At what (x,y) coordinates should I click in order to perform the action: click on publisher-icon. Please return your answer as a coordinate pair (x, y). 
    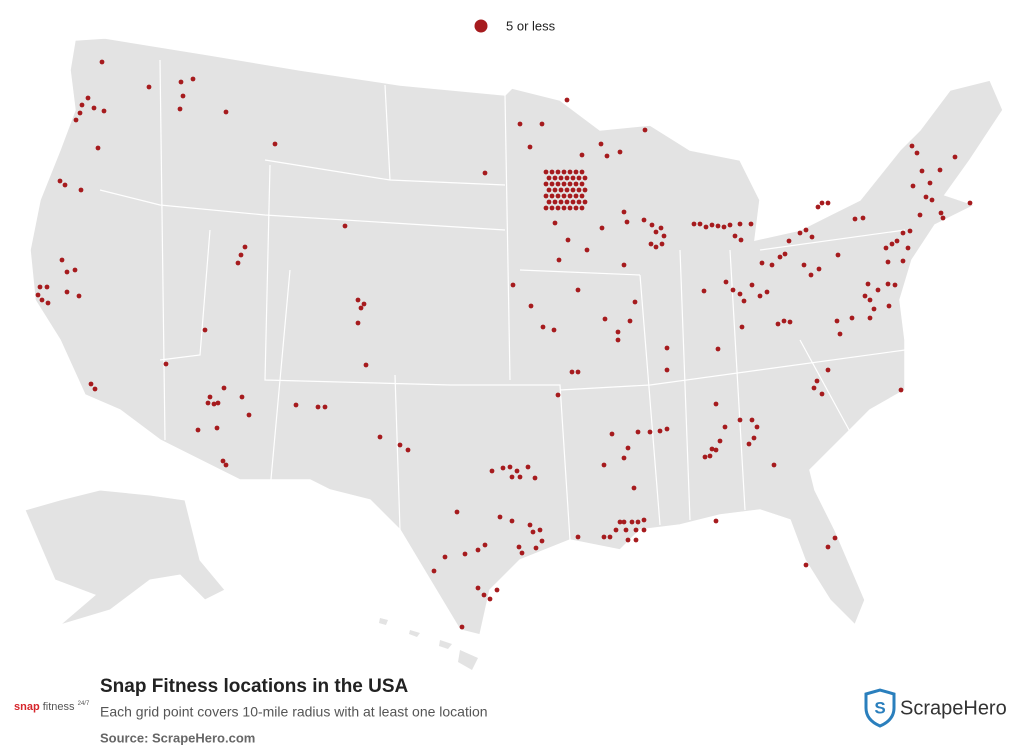
    Looking at the image, I should click on (880, 708).